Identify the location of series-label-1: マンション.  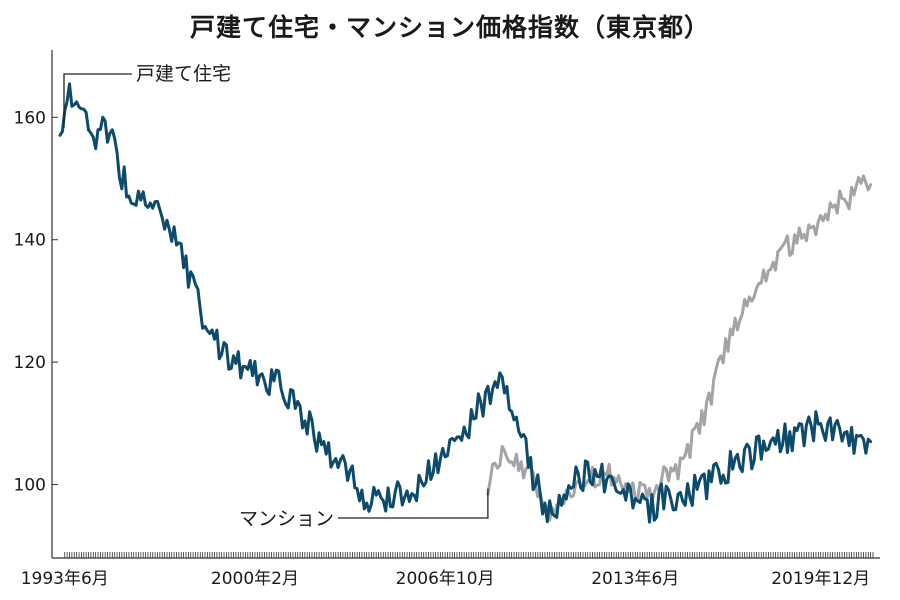
(286, 519).